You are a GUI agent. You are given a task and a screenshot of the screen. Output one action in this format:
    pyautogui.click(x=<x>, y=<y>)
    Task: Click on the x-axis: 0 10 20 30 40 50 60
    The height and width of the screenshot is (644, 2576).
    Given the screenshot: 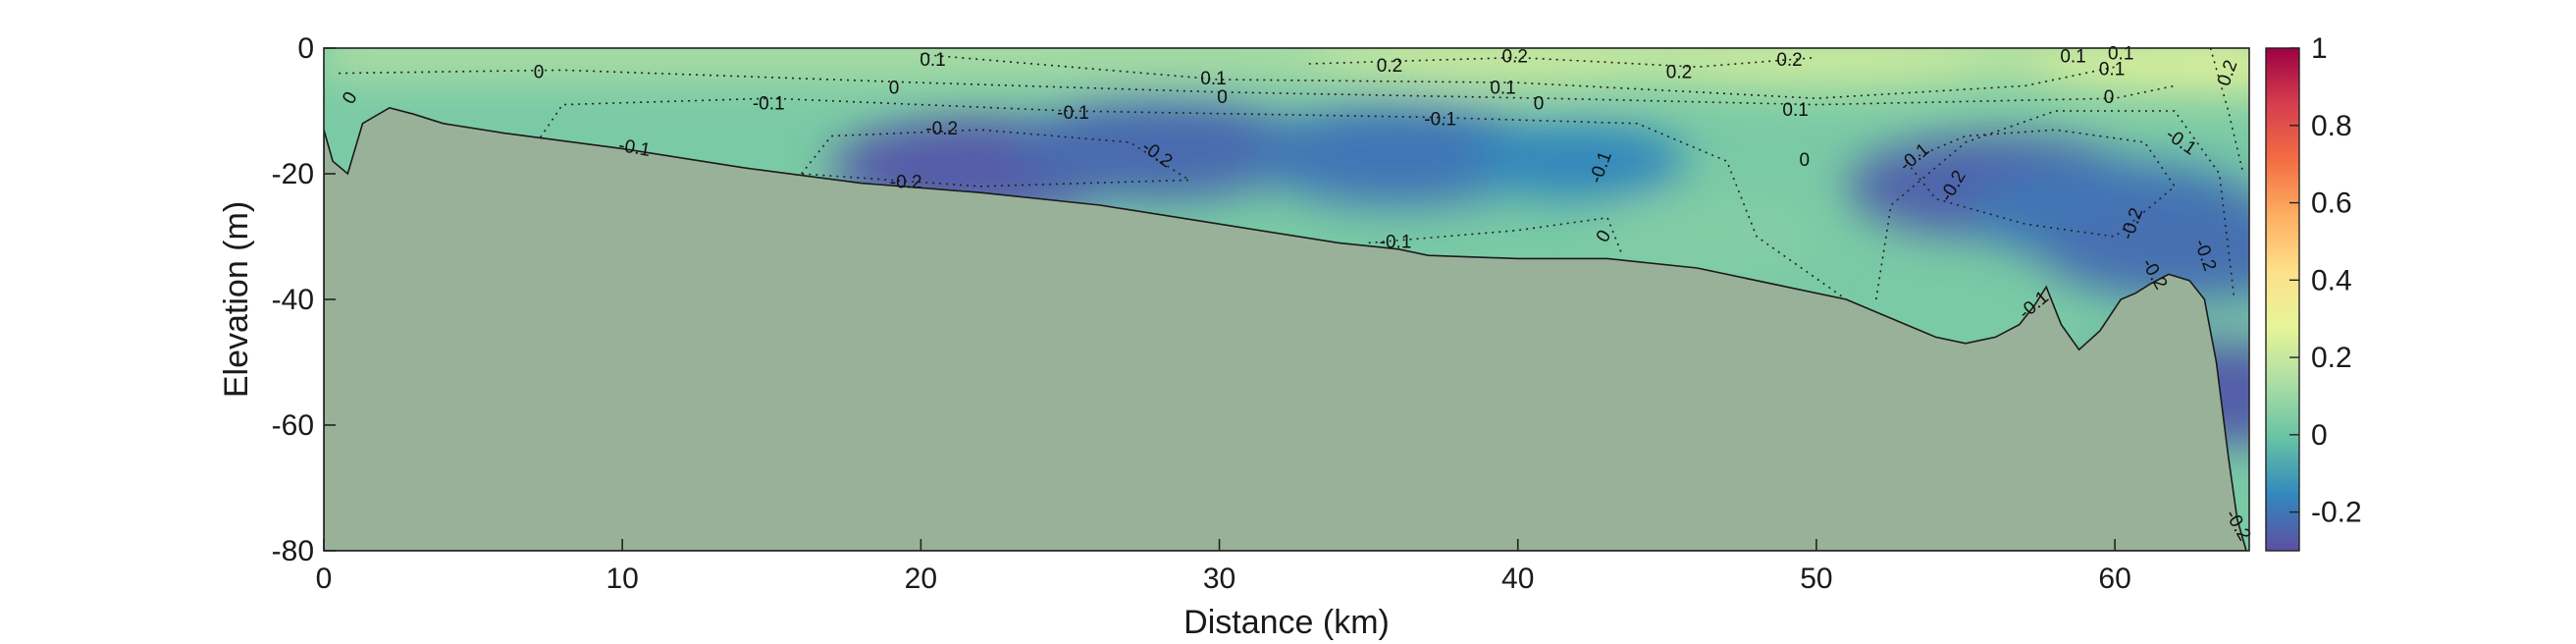 What is the action you would take?
    pyautogui.click(x=1223, y=567)
    